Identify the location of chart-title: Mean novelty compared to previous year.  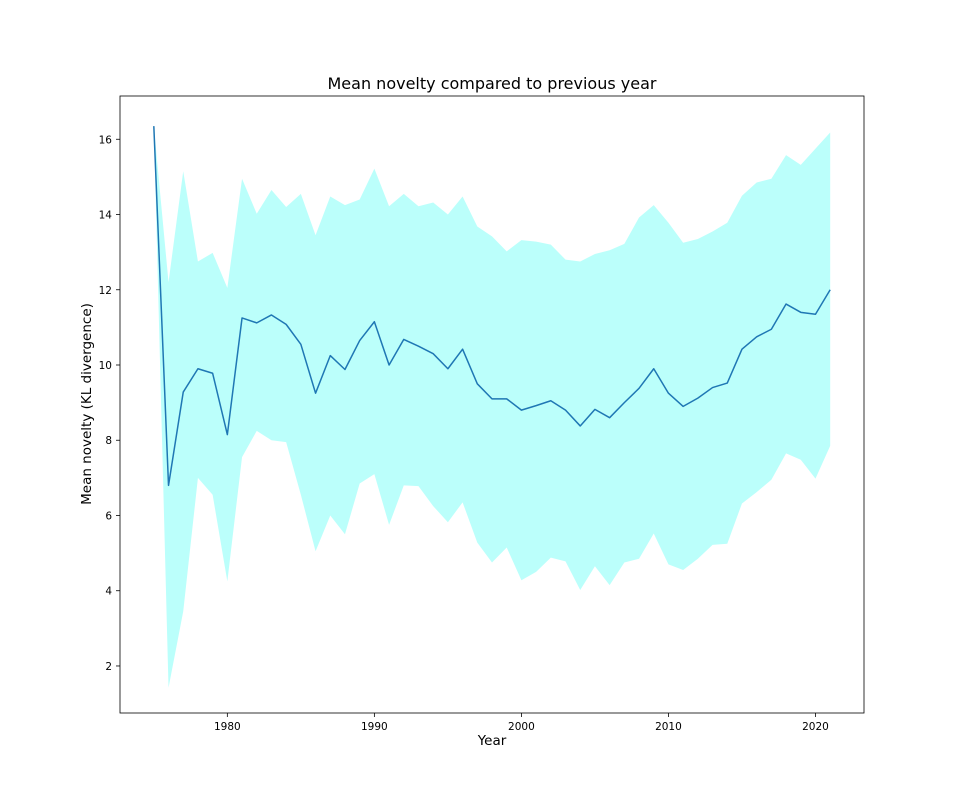
(492, 83).